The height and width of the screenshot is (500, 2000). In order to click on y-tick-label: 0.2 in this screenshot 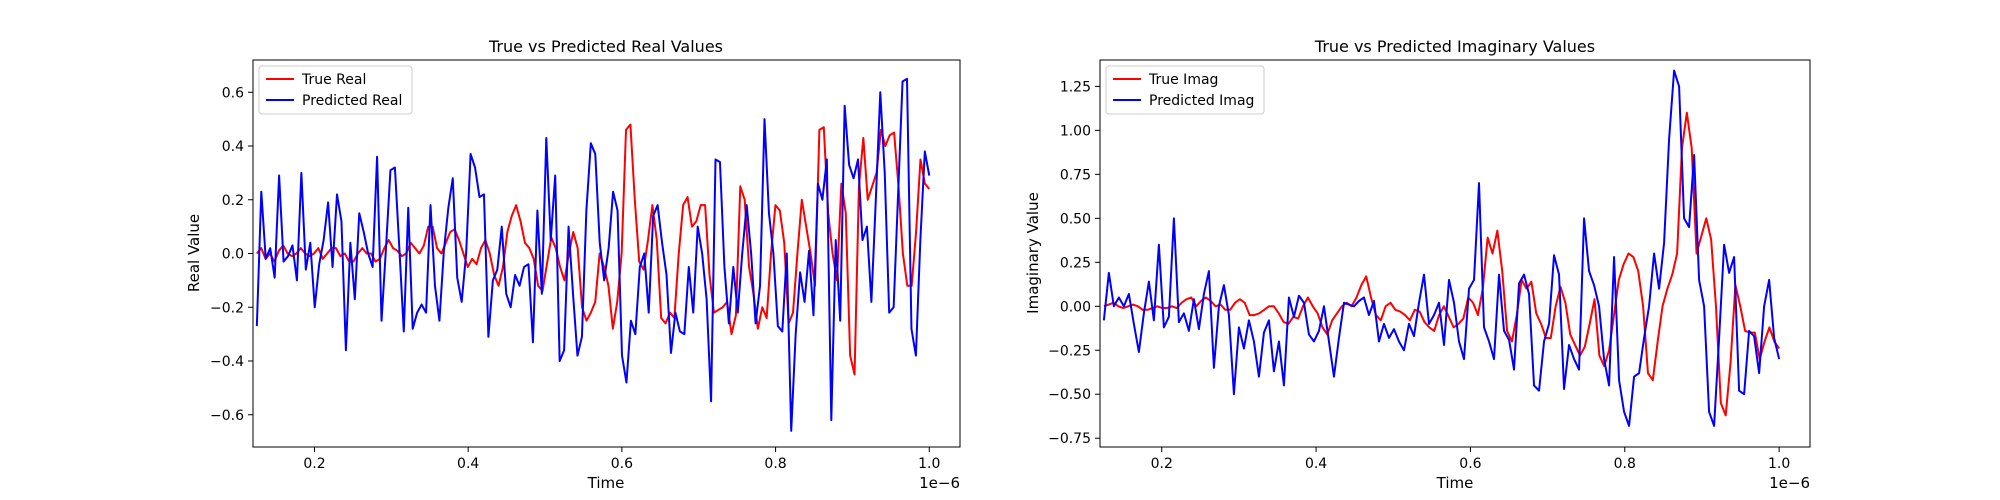, I will do `click(233, 201)`.